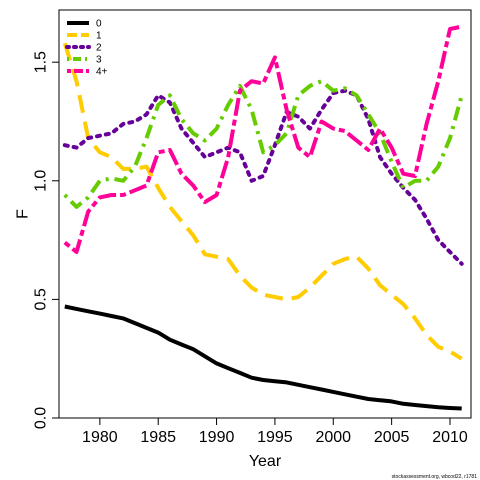  I want to click on y-tick-label: 1.5, so click(41, 62).